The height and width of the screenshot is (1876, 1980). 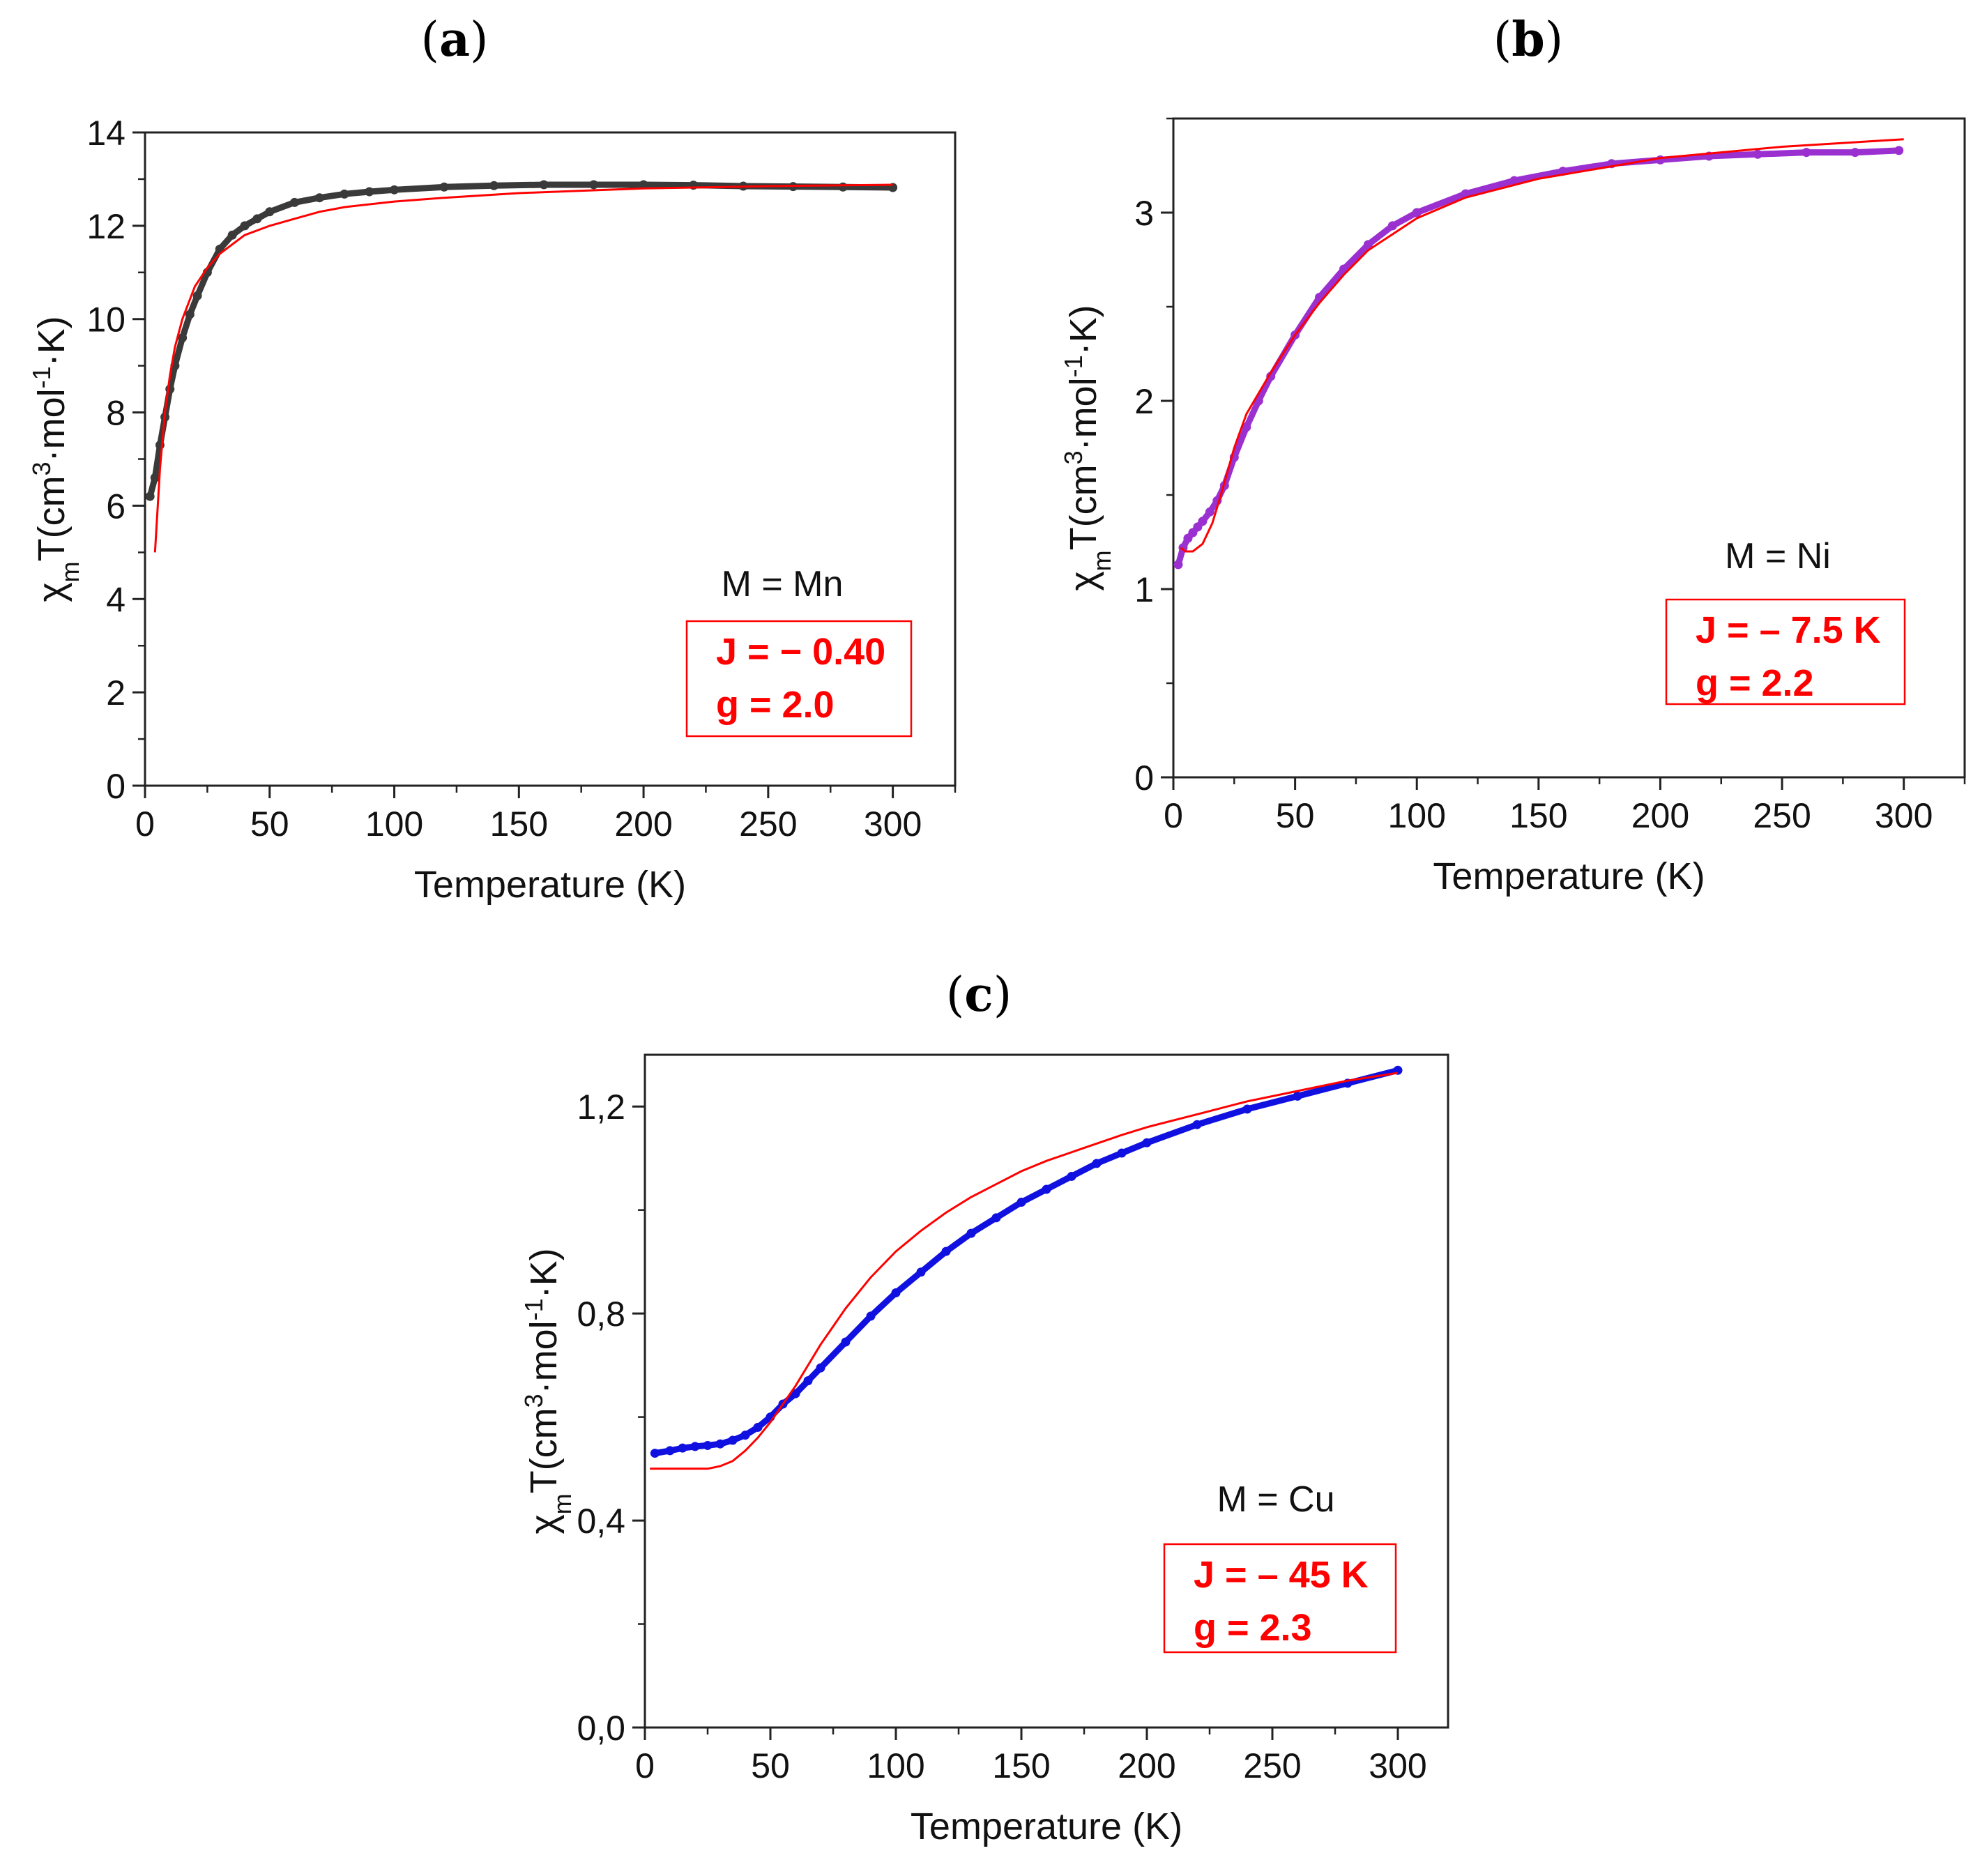 What do you see at coordinates (1778, 556) in the screenshot?
I see `metal-label: M = Ni` at bounding box center [1778, 556].